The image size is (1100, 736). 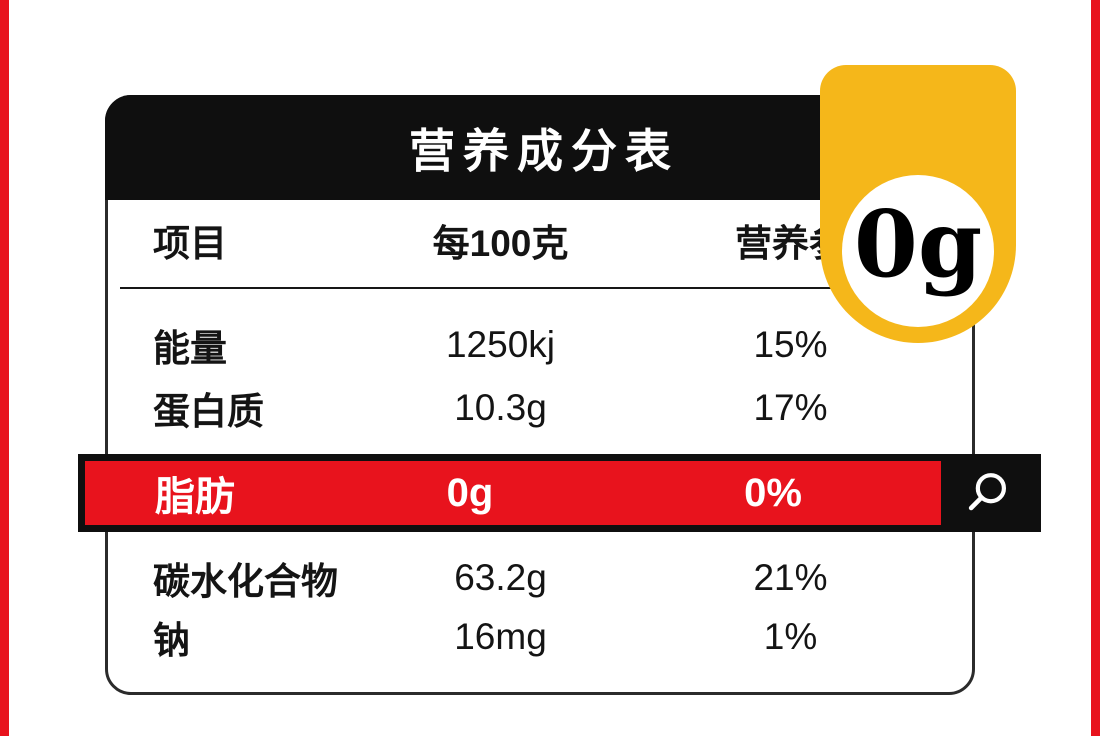 I want to click on table-header-row: 项目 每100克 营养参, so click(x=540, y=240).